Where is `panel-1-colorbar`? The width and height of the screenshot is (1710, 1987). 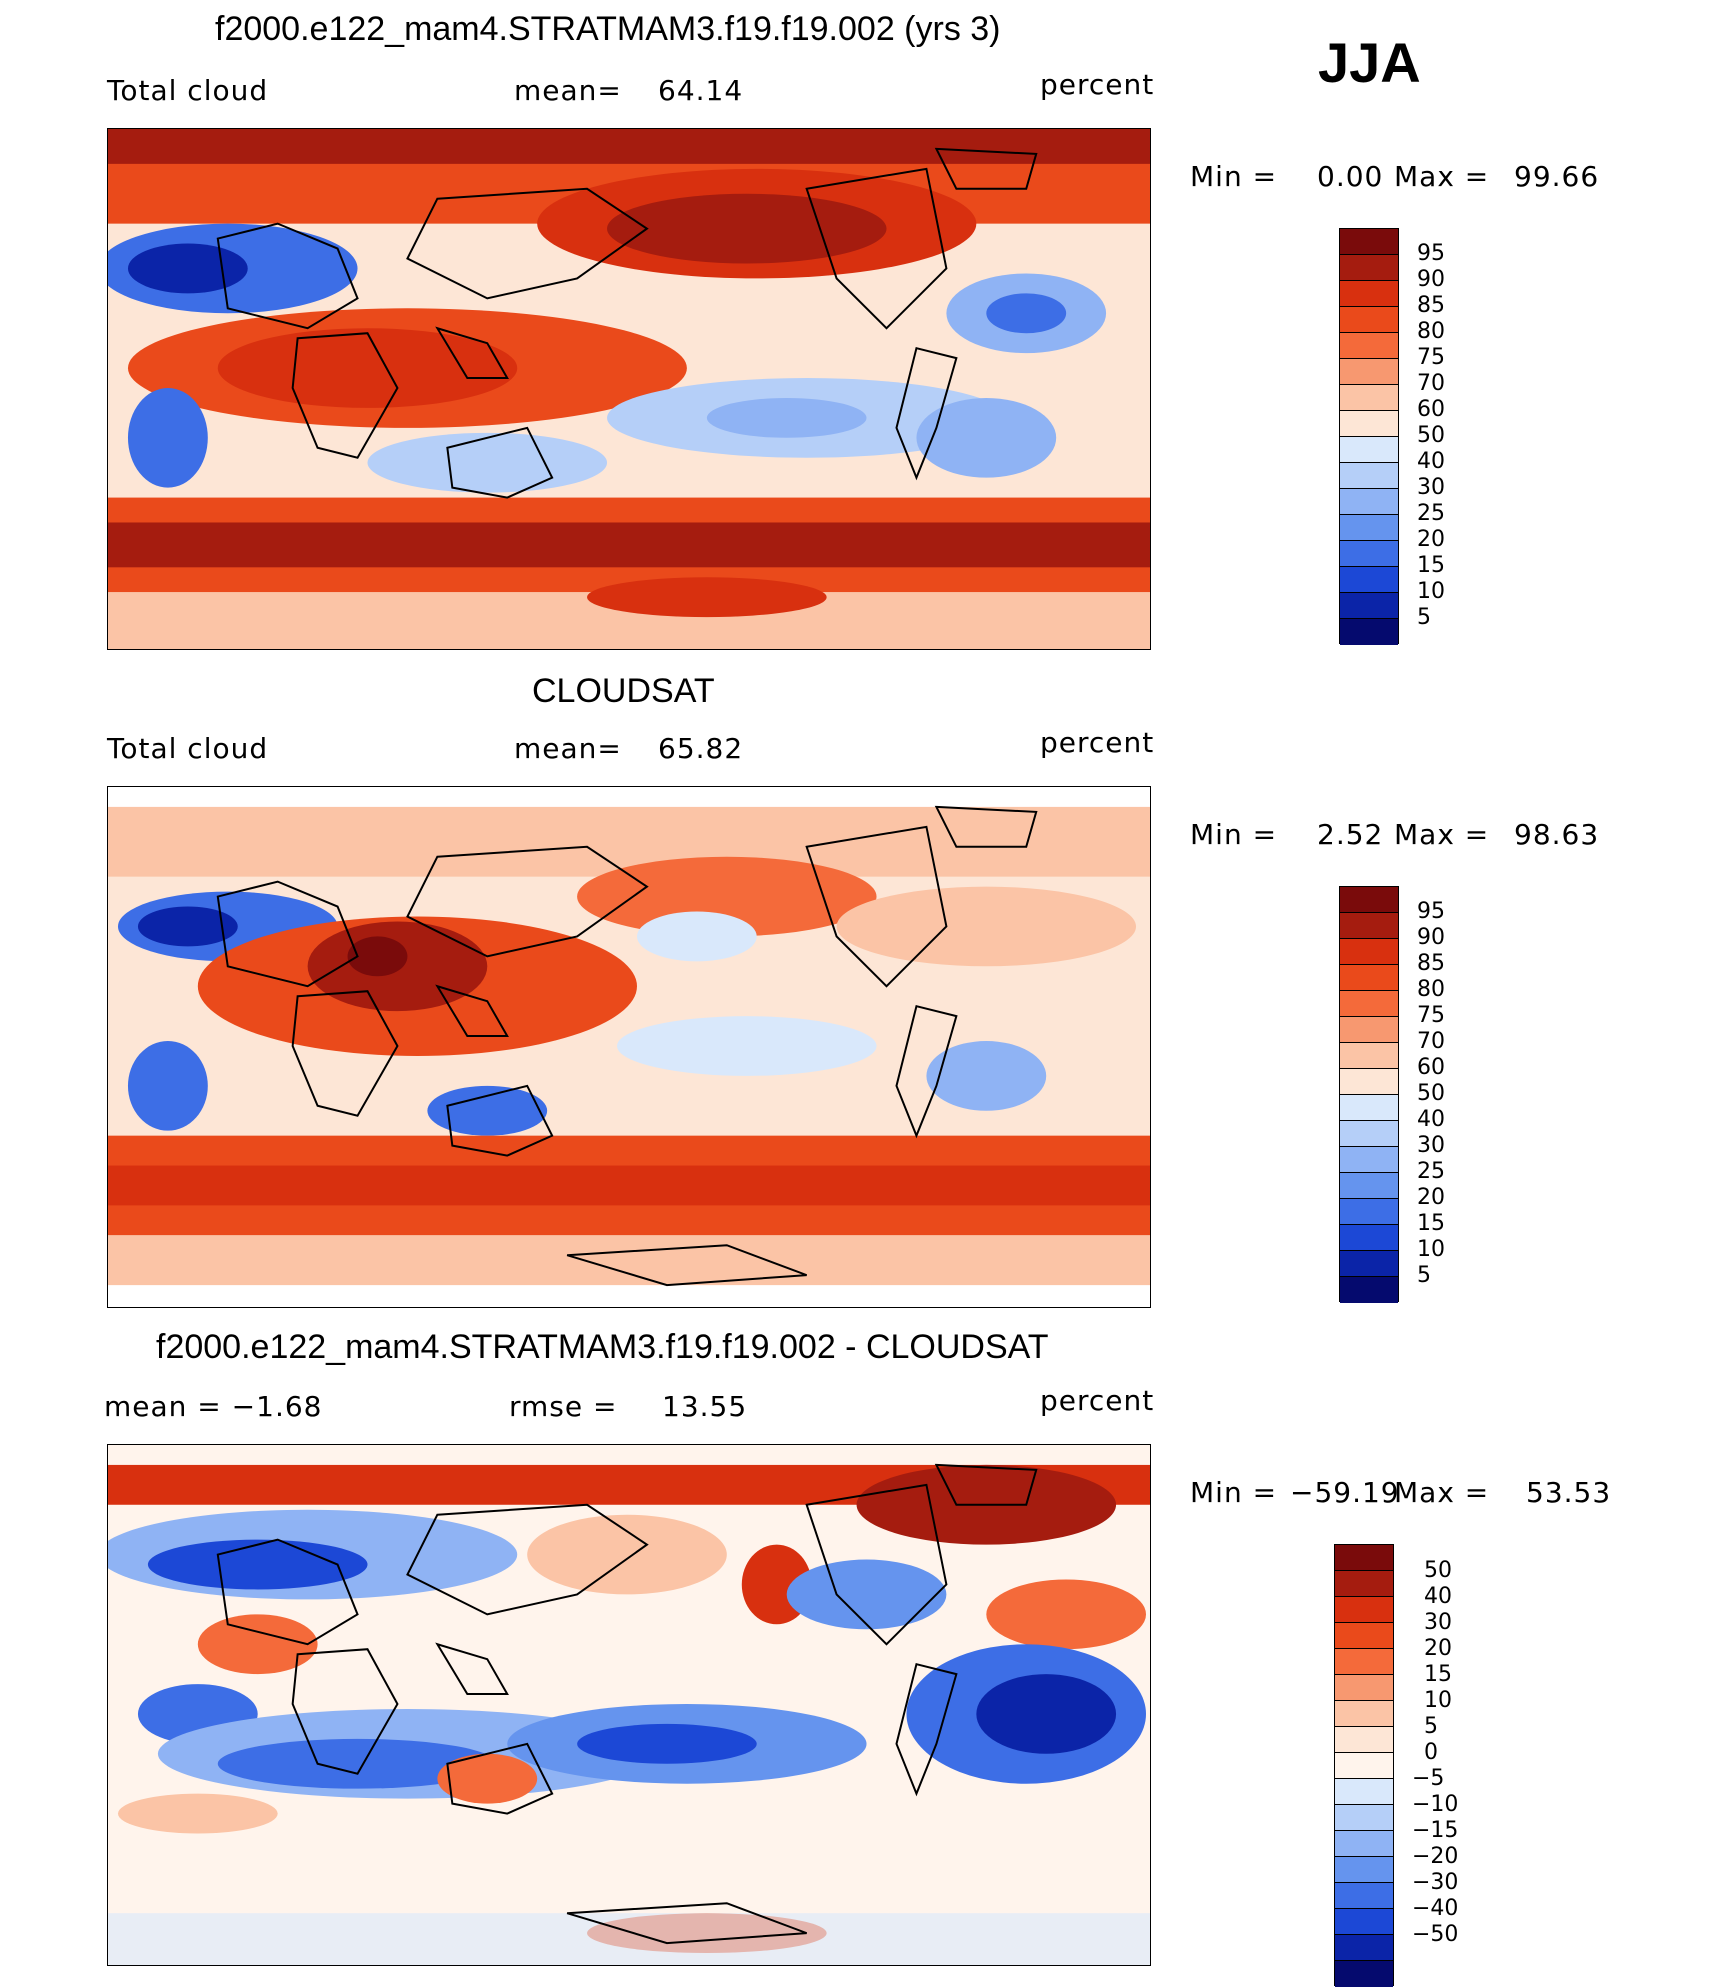 panel-1-colorbar is located at coordinates (1369, 436).